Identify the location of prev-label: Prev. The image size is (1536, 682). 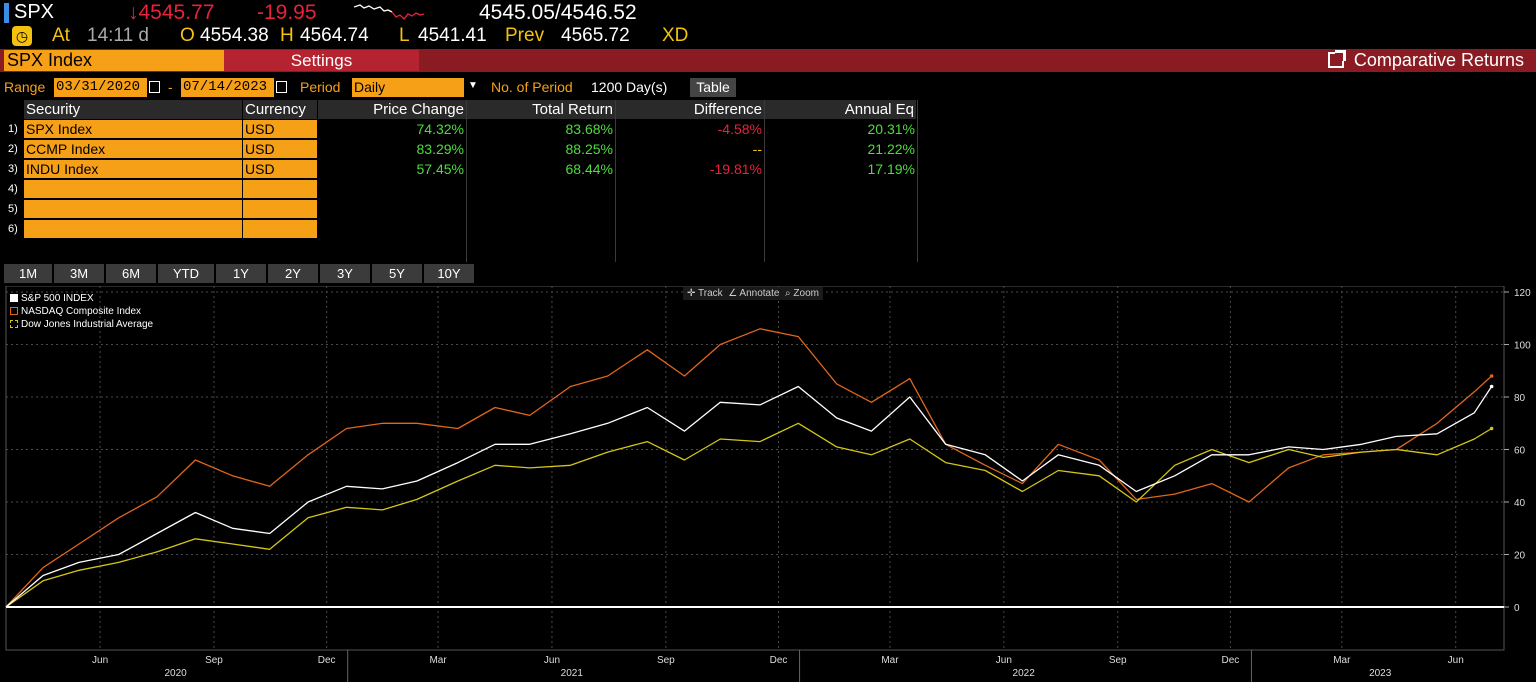
(525, 35).